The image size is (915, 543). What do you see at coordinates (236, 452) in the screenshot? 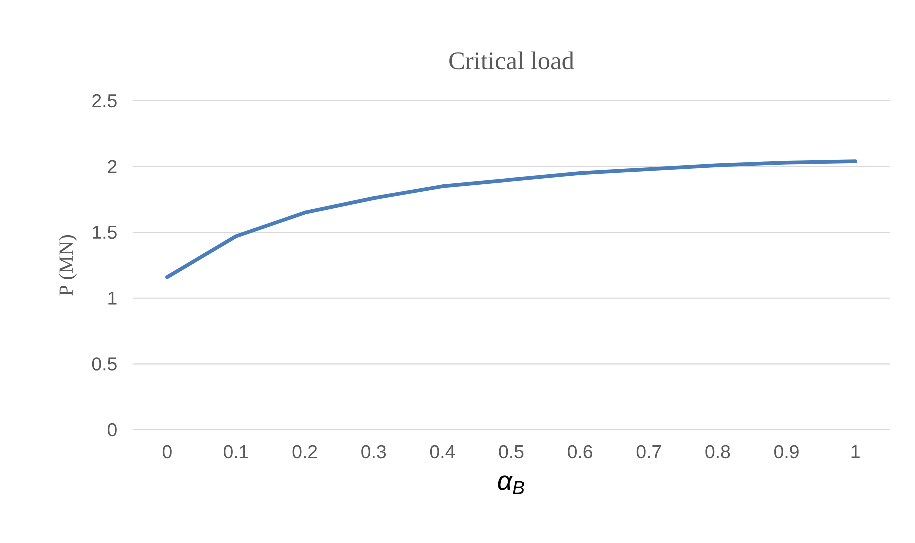
I see `x-tick-label: 0.1` at bounding box center [236, 452].